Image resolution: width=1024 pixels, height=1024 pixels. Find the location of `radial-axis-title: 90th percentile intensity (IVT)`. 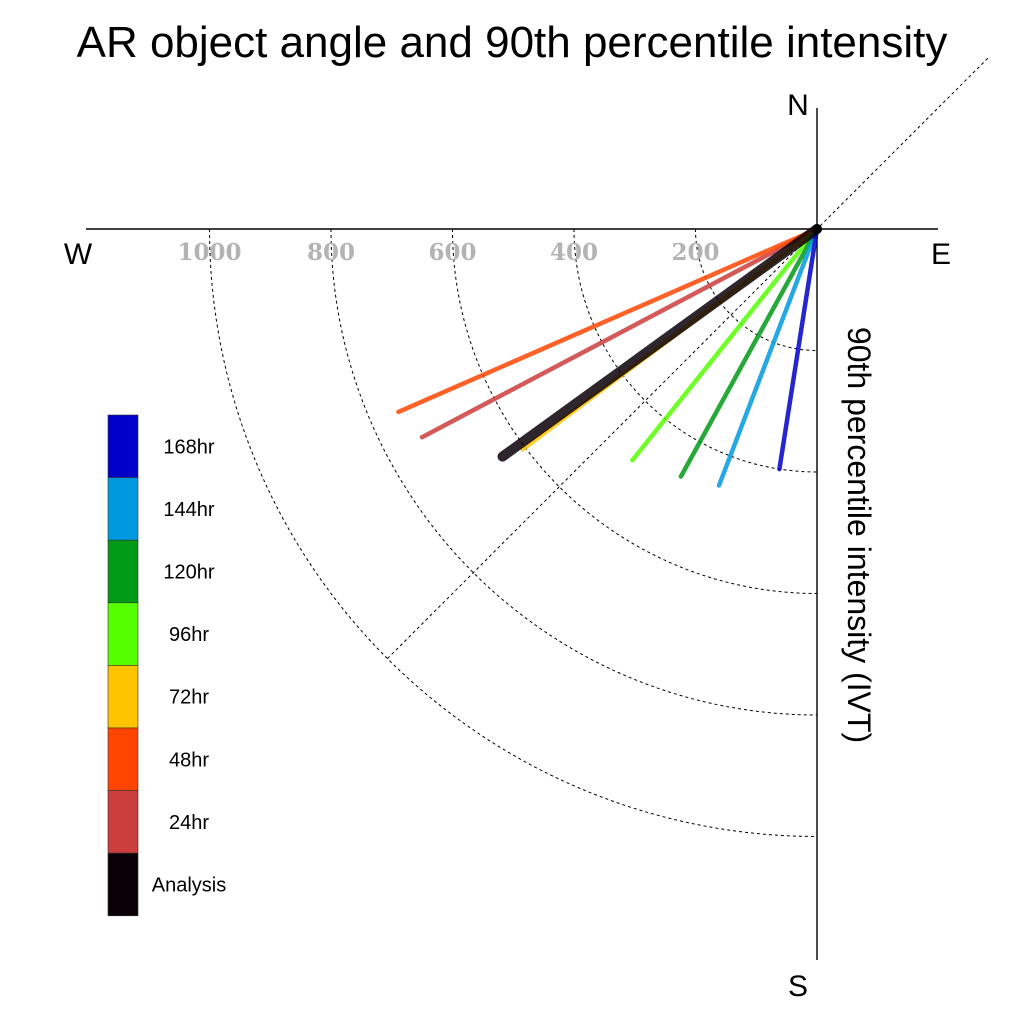

radial-axis-title: 90th percentile intensity (IVT) is located at coordinates (859, 535).